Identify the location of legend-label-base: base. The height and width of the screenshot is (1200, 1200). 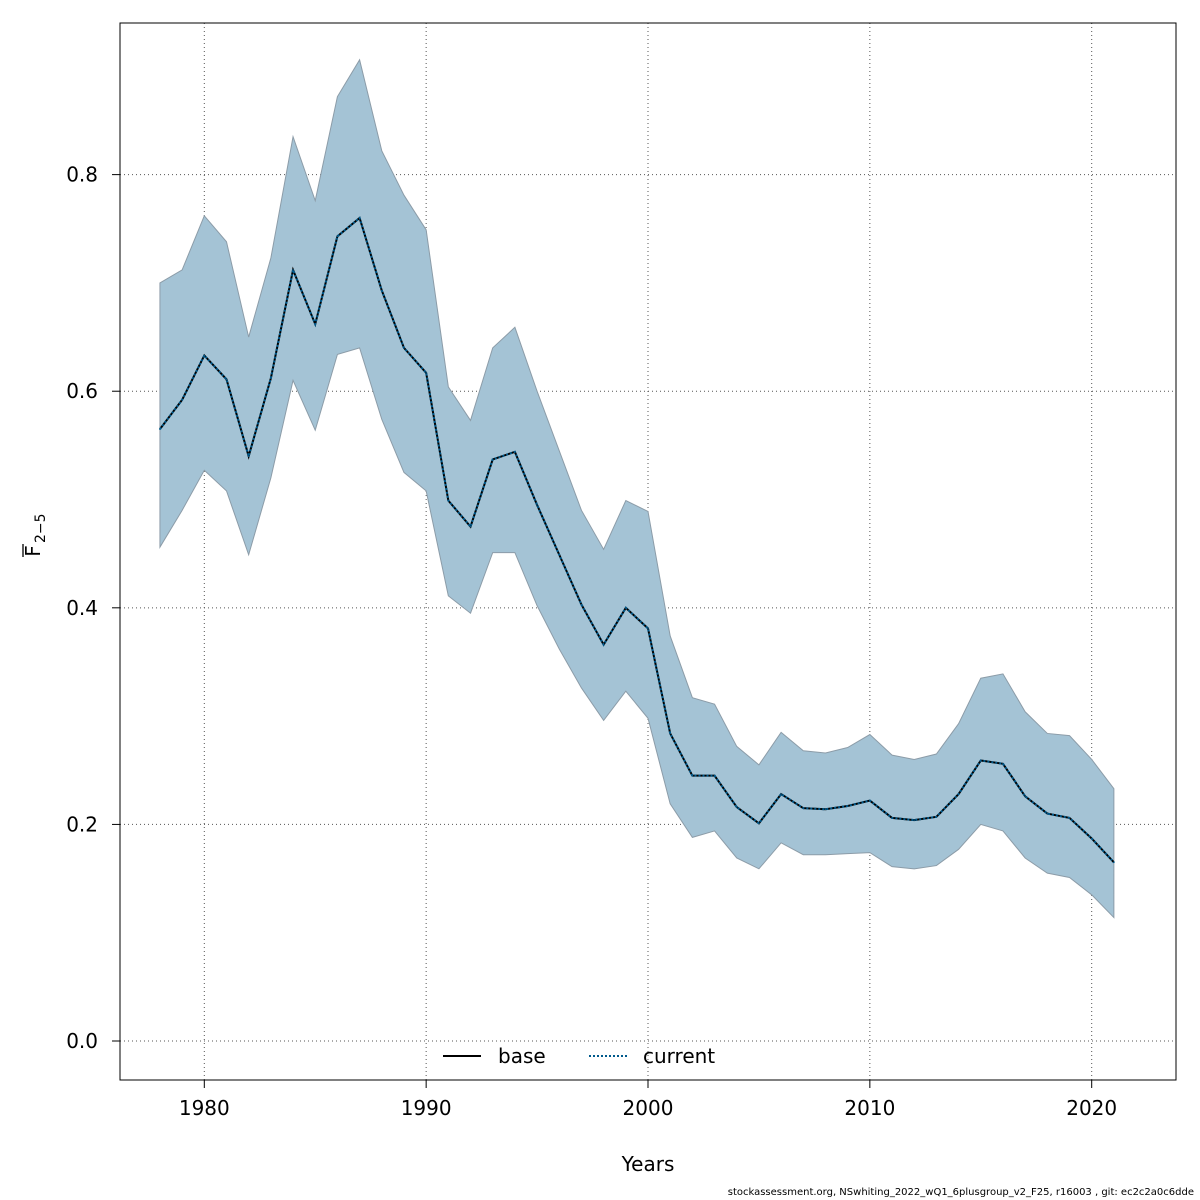
(522, 1056).